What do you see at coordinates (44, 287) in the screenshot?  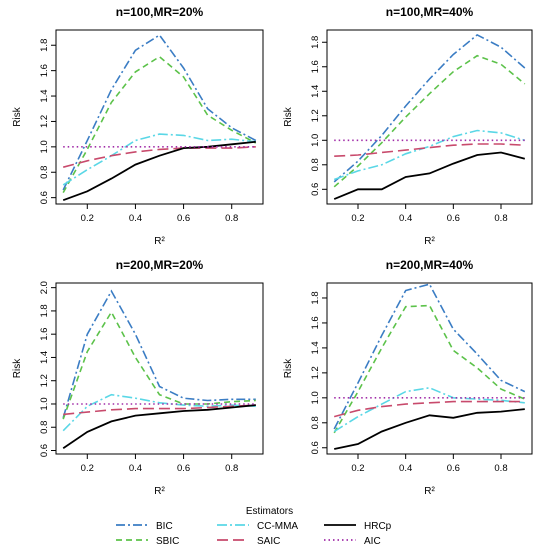 I see `y-tick-label: 2.0` at bounding box center [44, 287].